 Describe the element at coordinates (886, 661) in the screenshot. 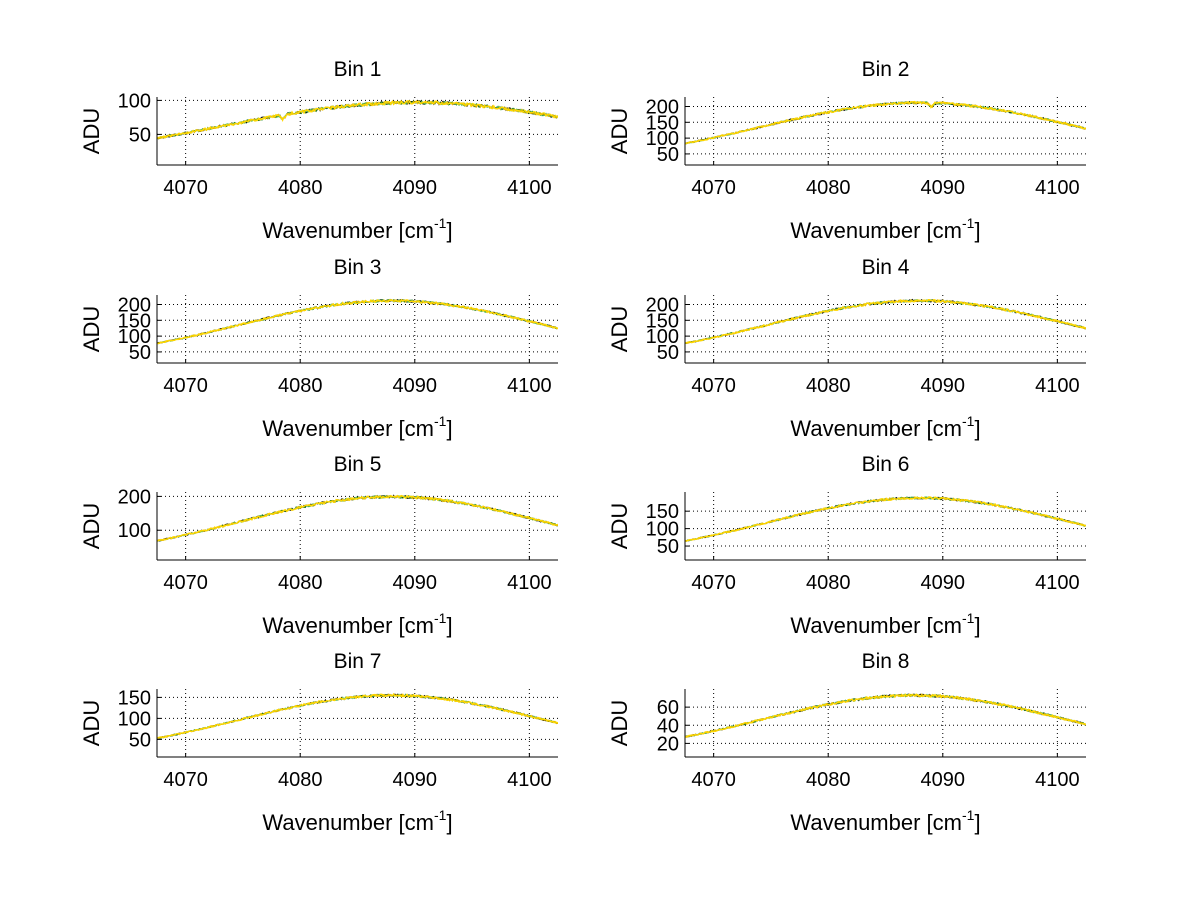

I see `subplot-title: Bin 8` at that location.